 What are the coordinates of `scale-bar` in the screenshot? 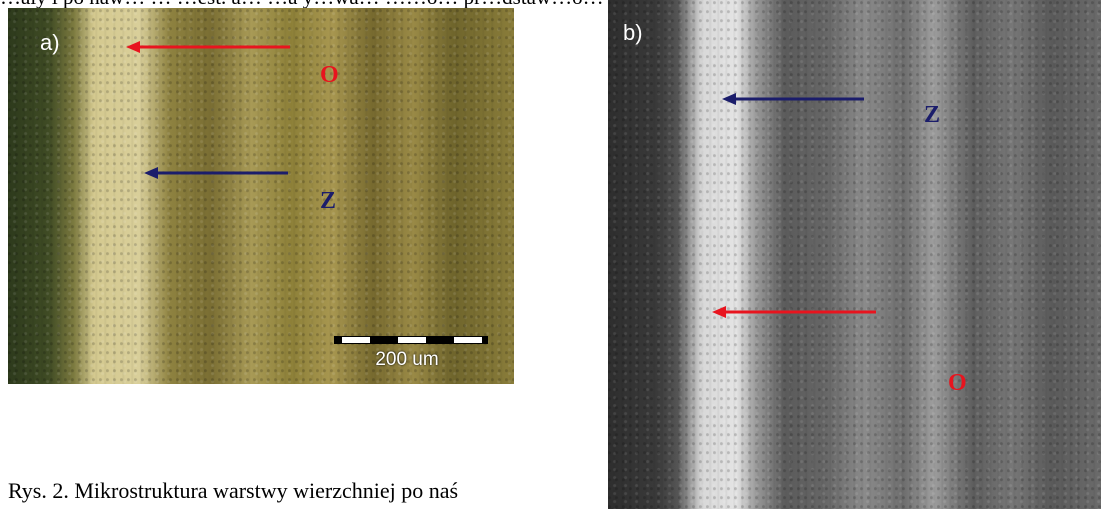 It's located at (411, 340).